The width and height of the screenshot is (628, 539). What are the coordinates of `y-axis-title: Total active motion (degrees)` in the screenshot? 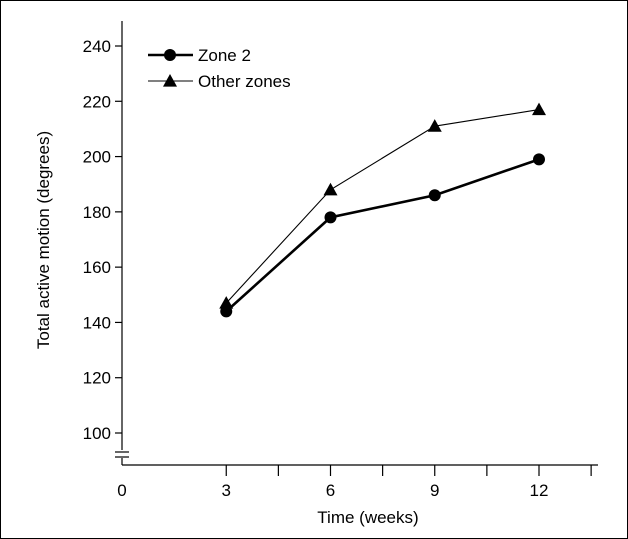 It's located at (43, 240).